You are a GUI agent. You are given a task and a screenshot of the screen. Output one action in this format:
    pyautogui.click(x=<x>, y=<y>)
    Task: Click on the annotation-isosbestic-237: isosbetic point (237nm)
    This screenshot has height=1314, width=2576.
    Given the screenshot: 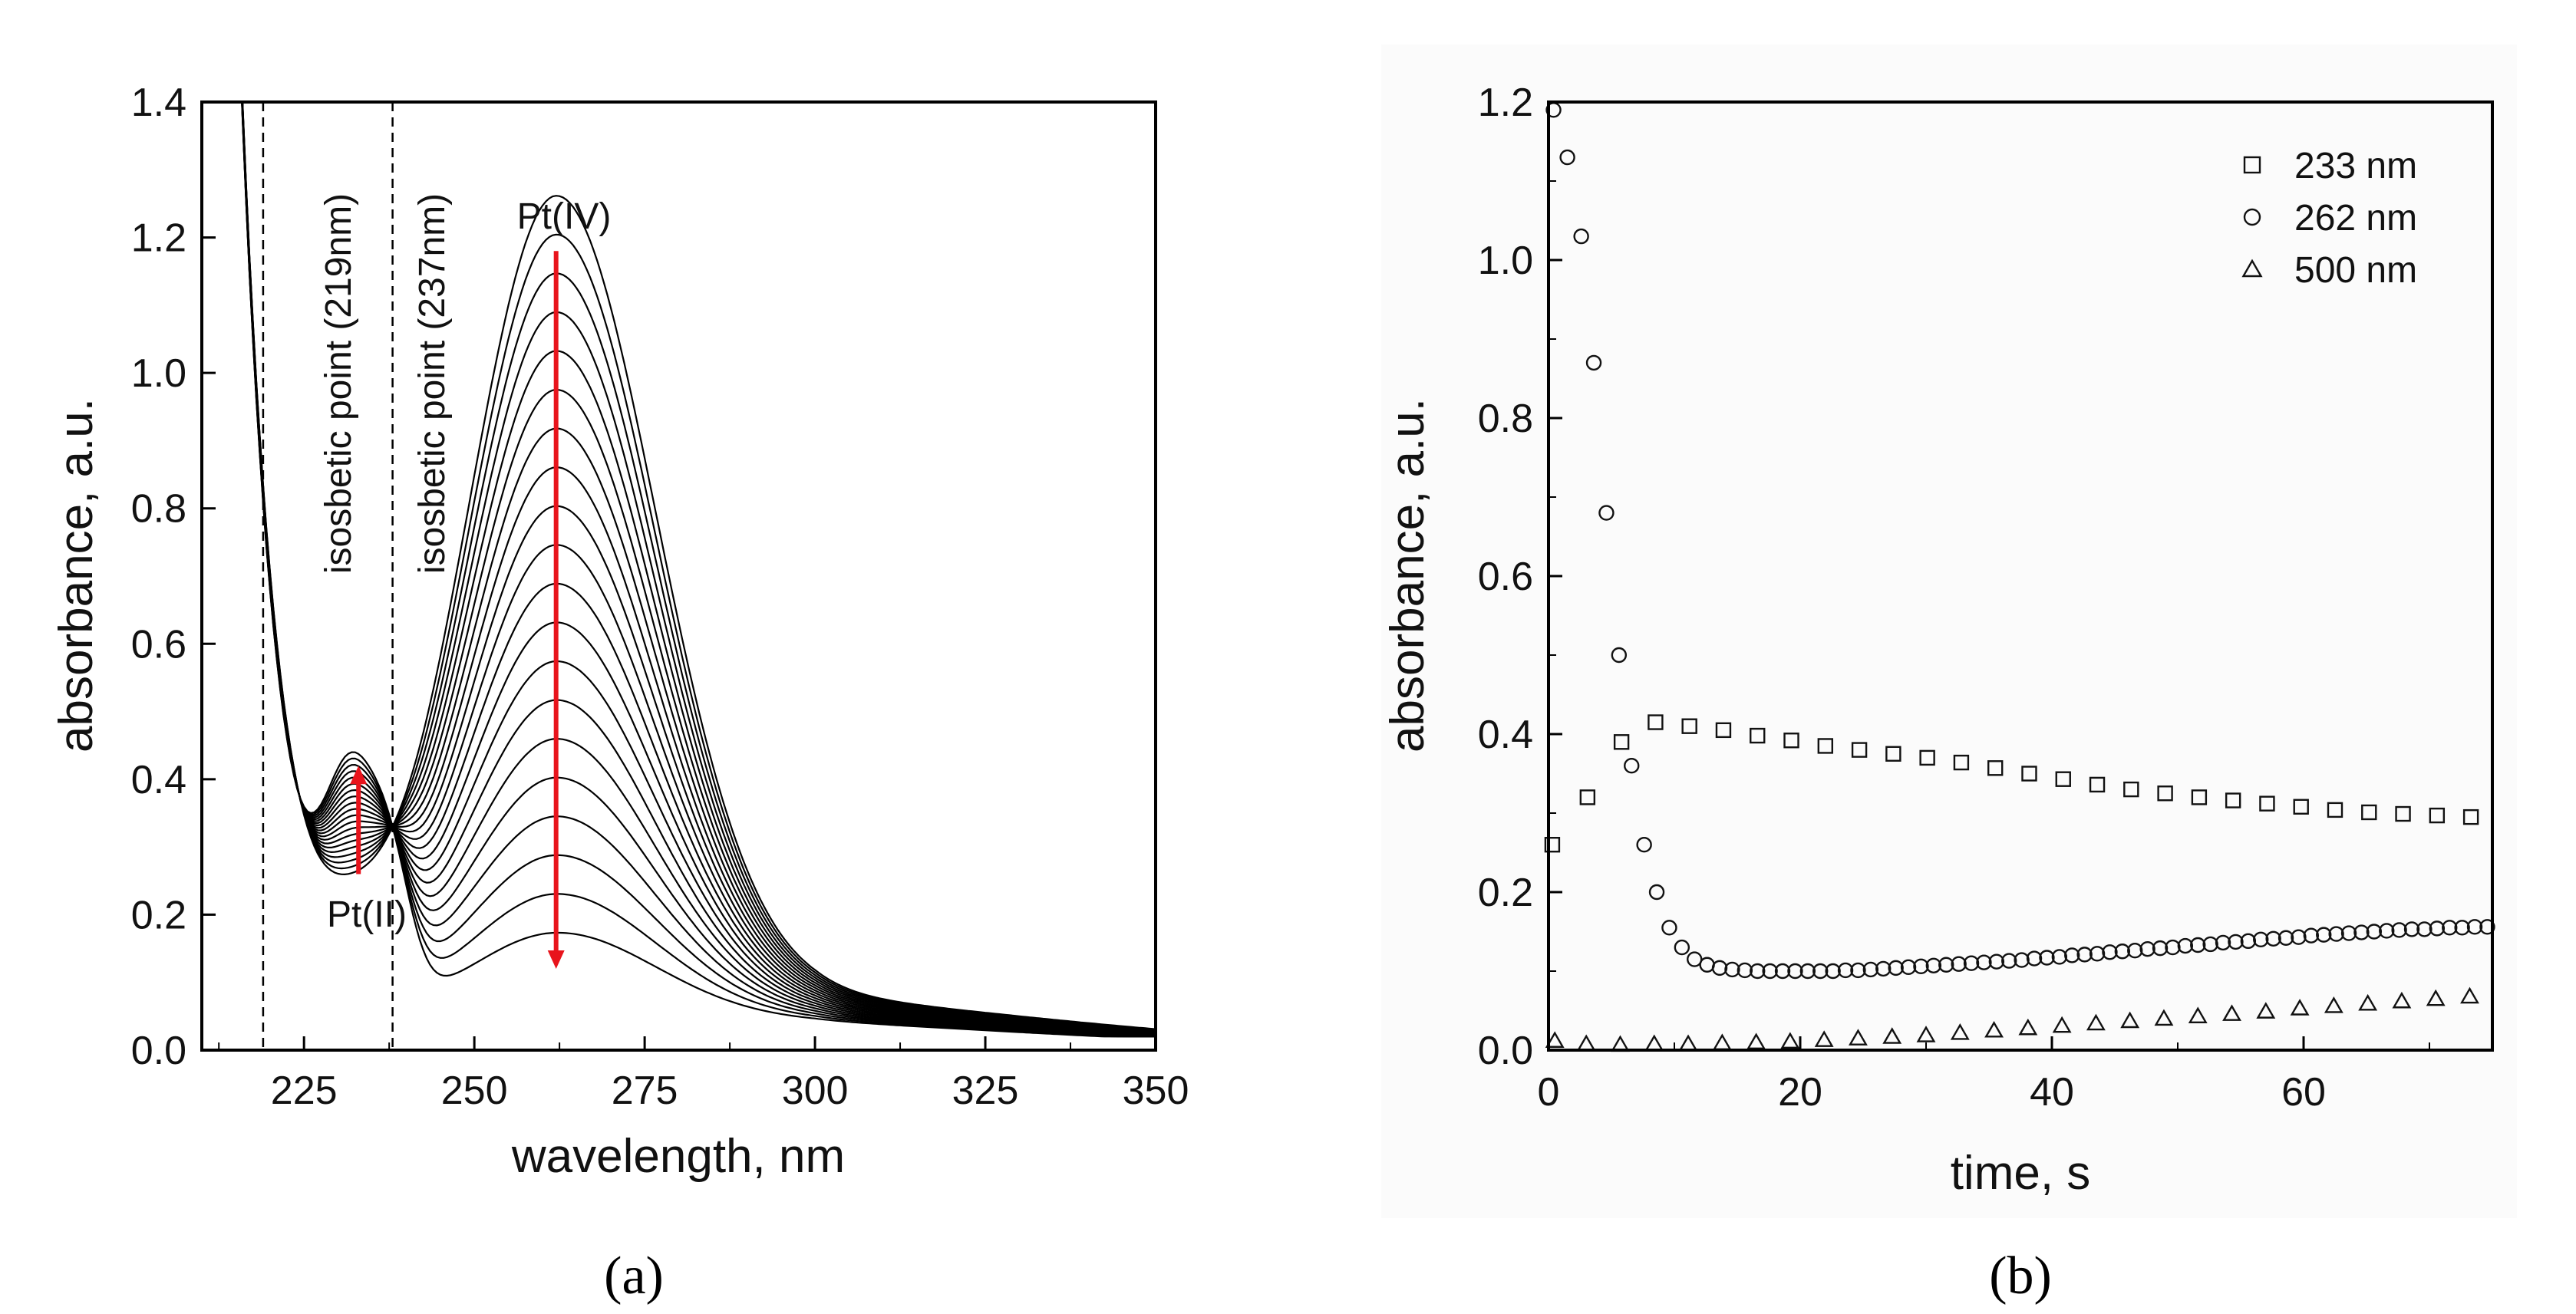 What is the action you would take?
    pyautogui.click(x=433, y=383)
    